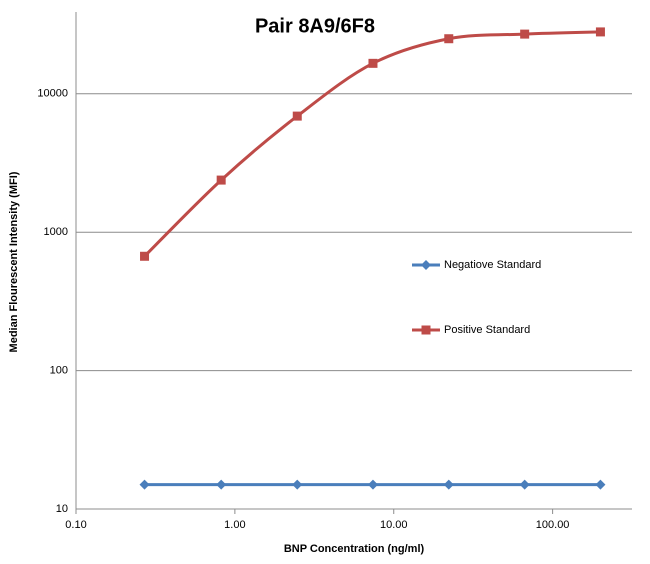 The height and width of the screenshot is (564, 650). I want to click on x-tick-label: 10.00, so click(394, 525).